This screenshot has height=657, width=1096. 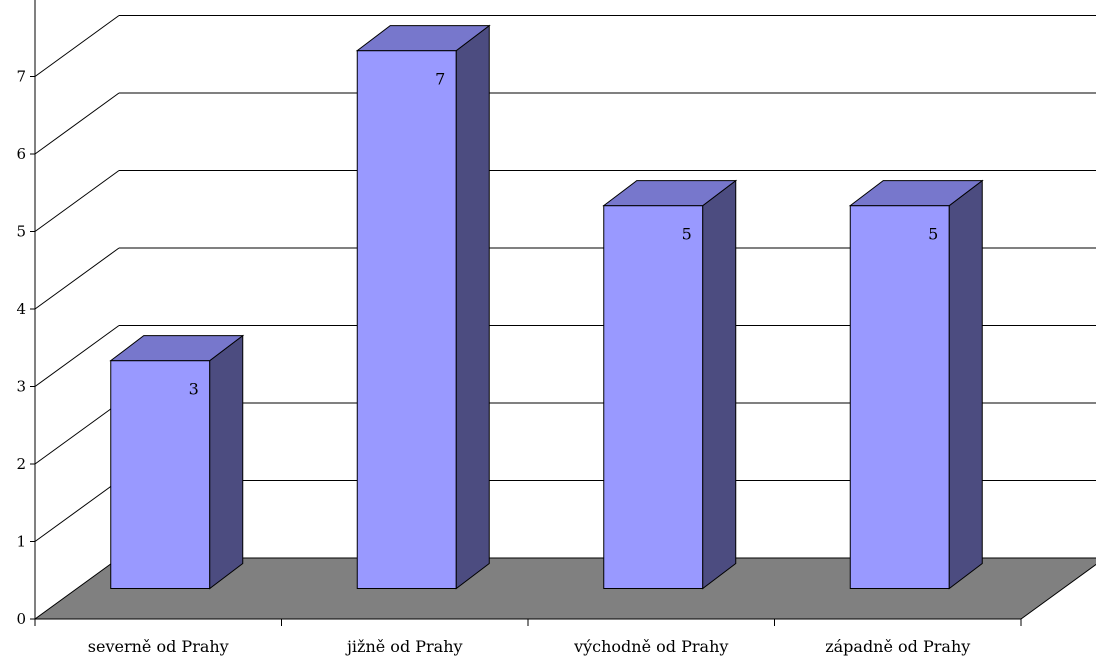 I want to click on y-tick-label: 6, so click(x=21, y=154).